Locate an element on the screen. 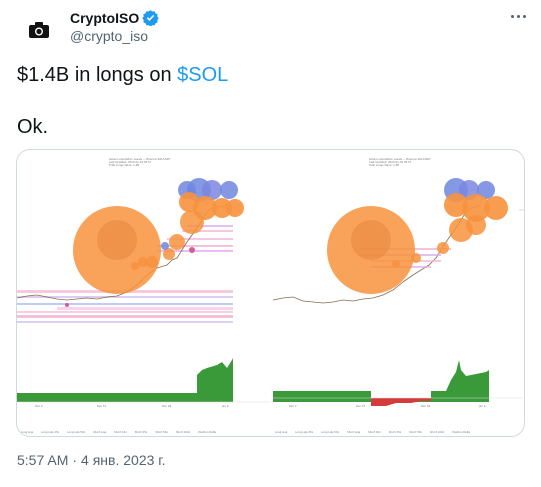 The width and height of the screenshot is (541, 487). camera-icon is located at coordinates (39, 30).